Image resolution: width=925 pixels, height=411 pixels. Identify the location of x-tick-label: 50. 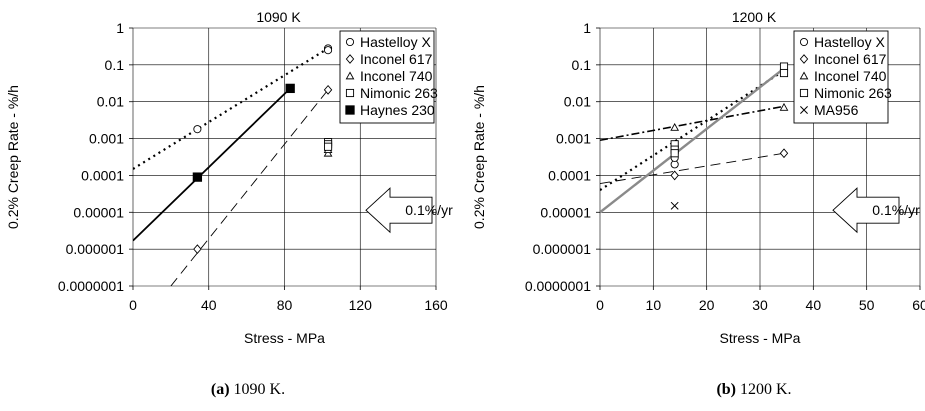
(867, 305).